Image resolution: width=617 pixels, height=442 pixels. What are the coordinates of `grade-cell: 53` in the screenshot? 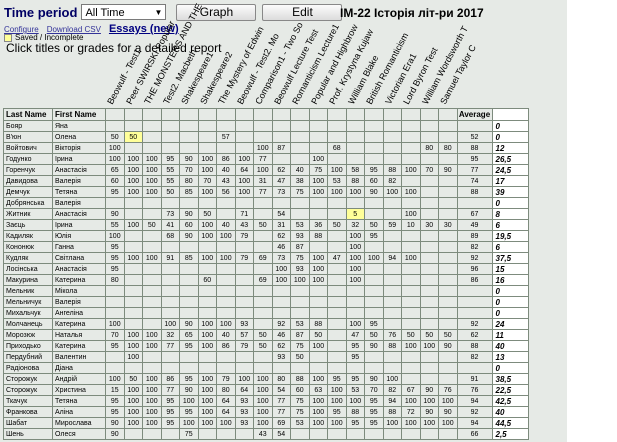 It's located at (355, 390).